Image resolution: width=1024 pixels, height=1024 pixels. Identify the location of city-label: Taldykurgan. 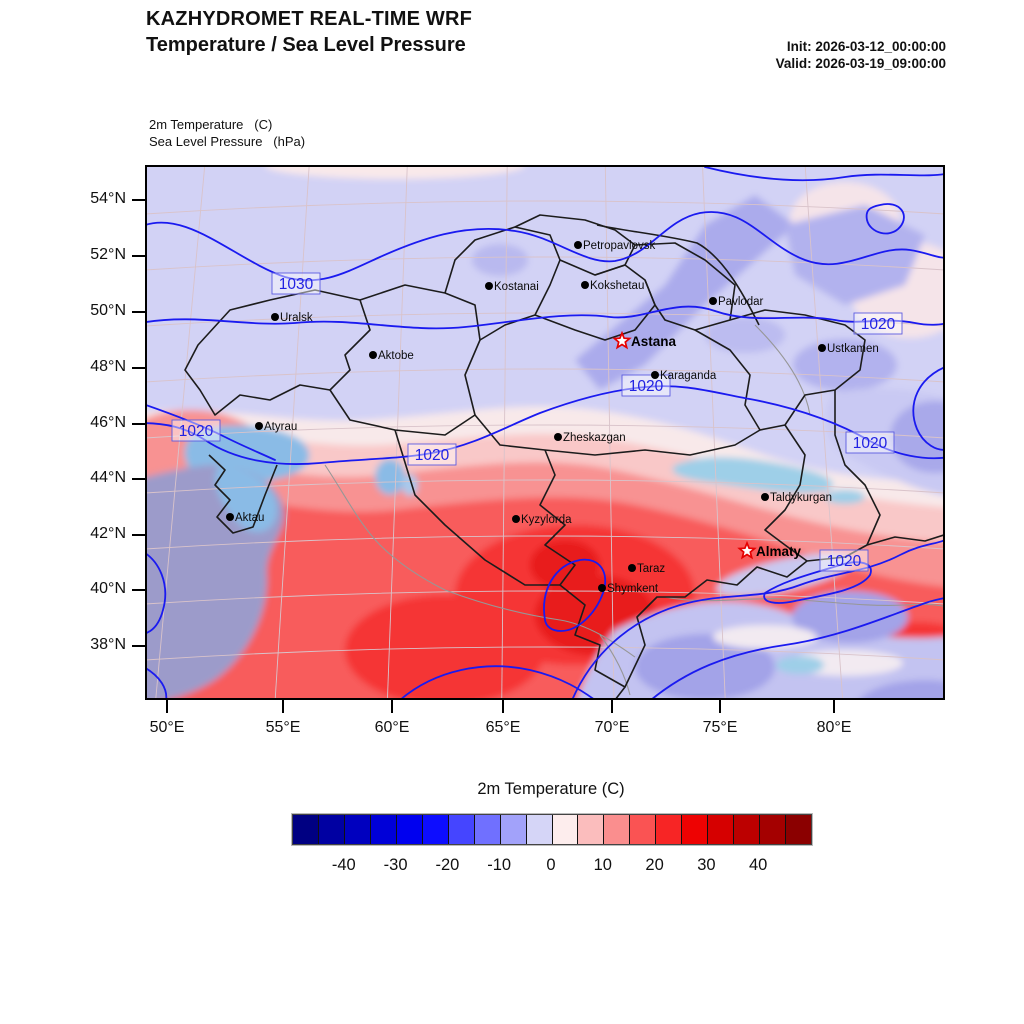
(801, 498).